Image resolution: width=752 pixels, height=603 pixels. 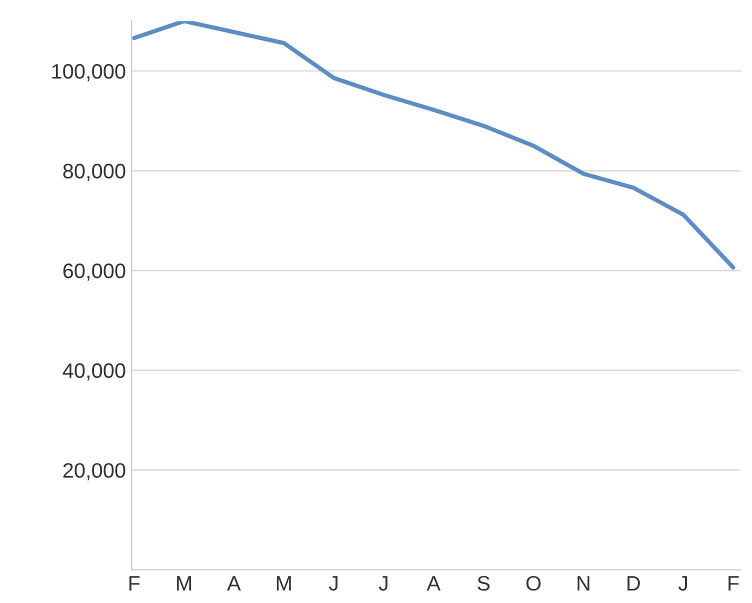 I want to click on x-tick-label: N, so click(x=584, y=583).